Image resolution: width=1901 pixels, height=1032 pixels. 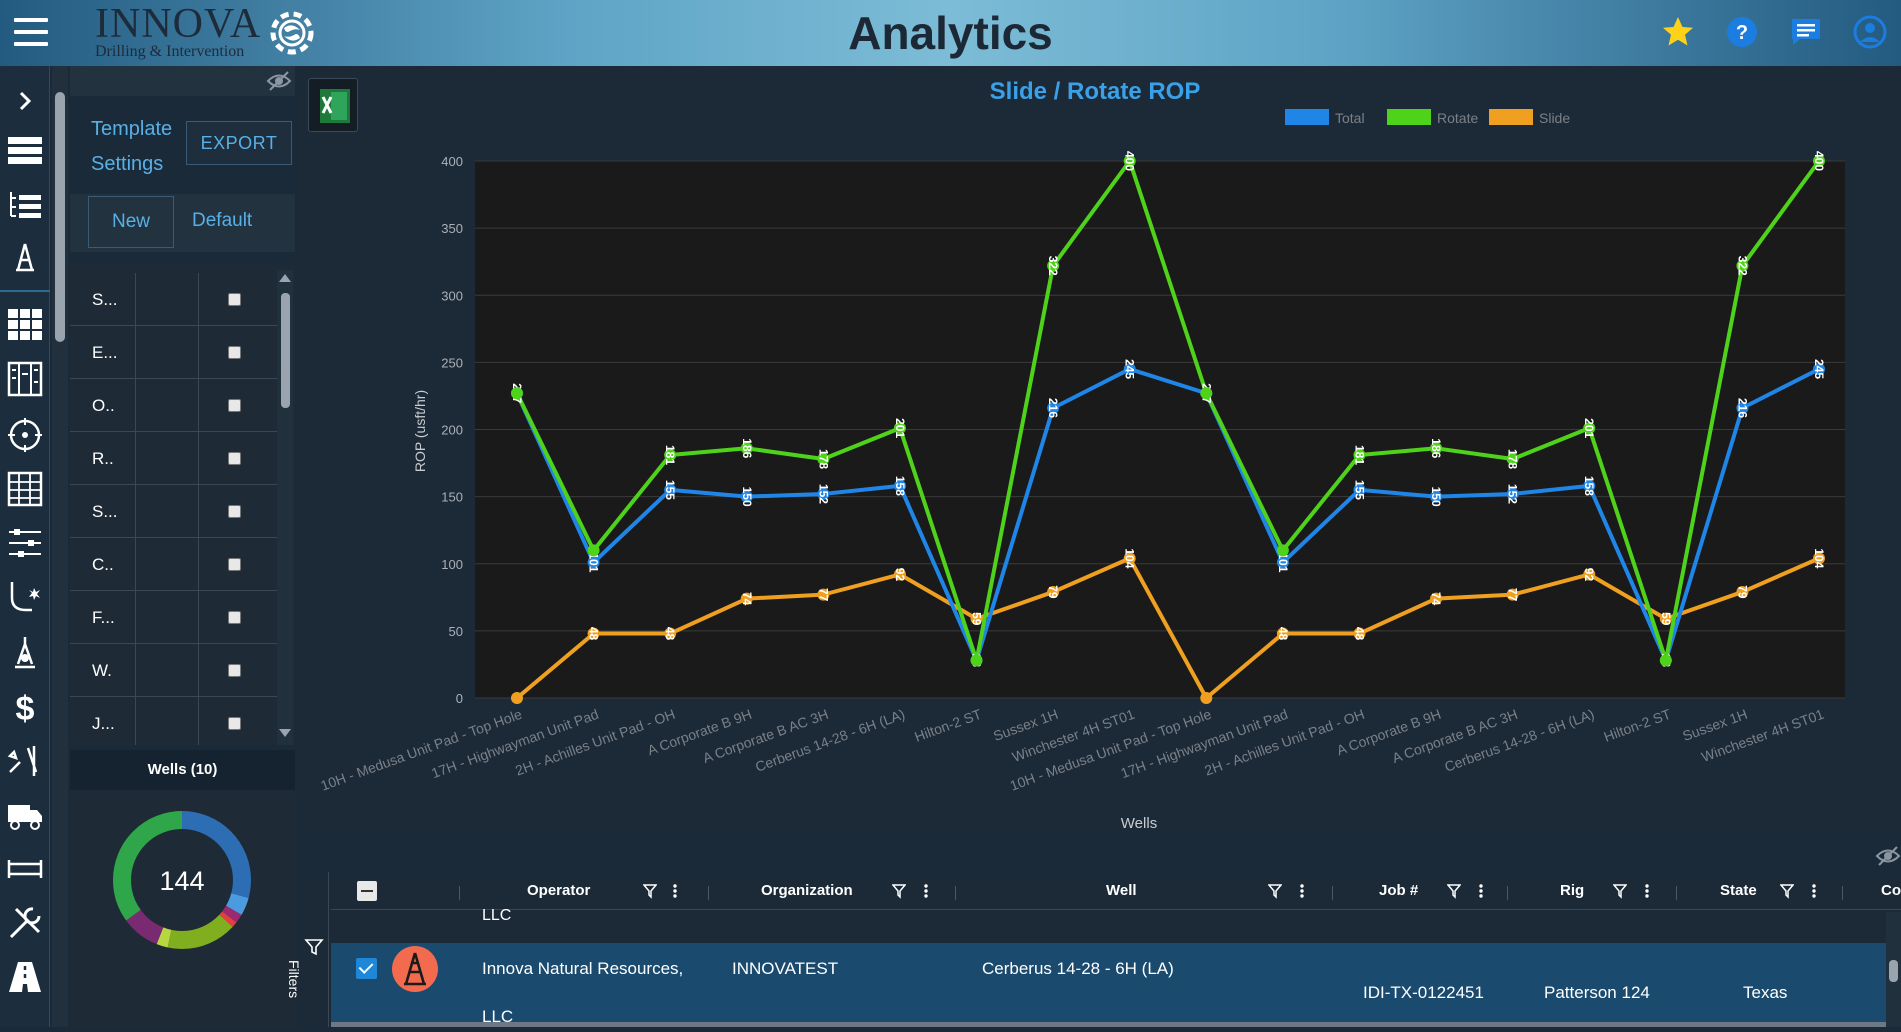 What do you see at coordinates (1457, 118) in the screenshot?
I see `legend-label: Rotate` at bounding box center [1457, 118].